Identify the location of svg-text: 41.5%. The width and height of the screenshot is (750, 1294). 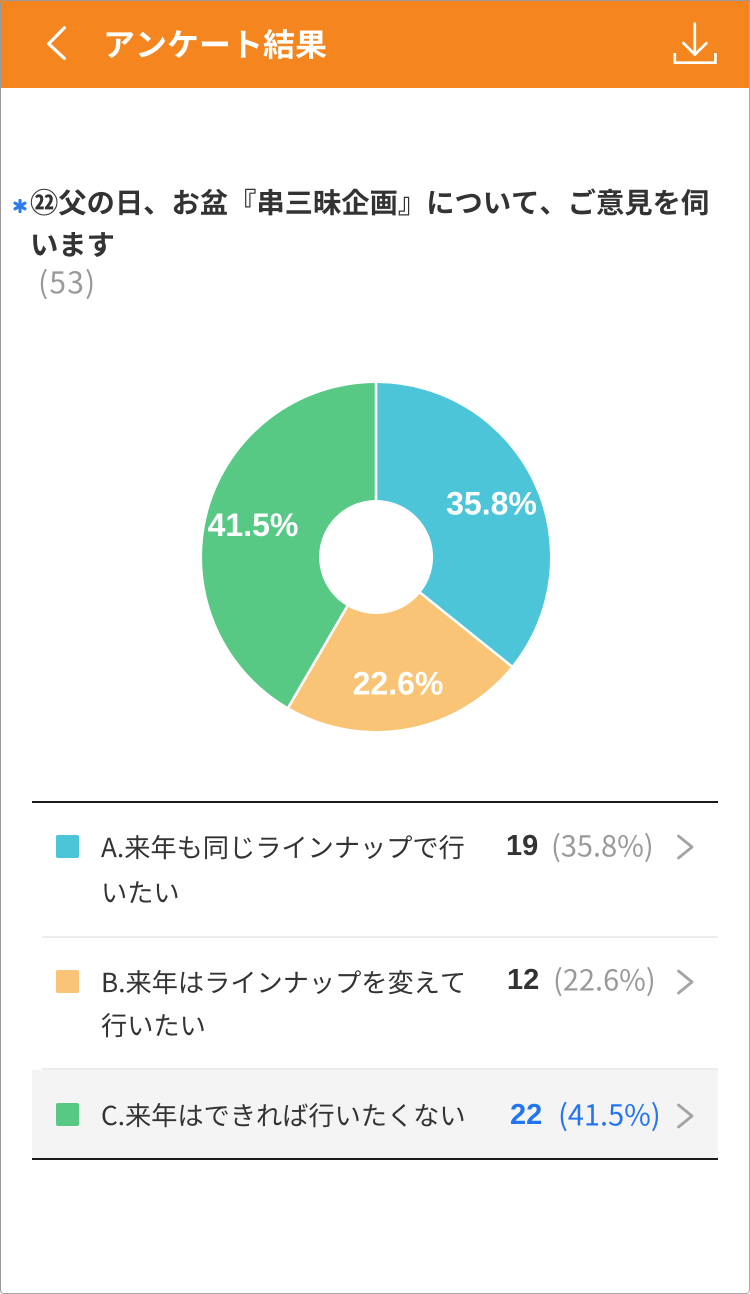
(253, 525).